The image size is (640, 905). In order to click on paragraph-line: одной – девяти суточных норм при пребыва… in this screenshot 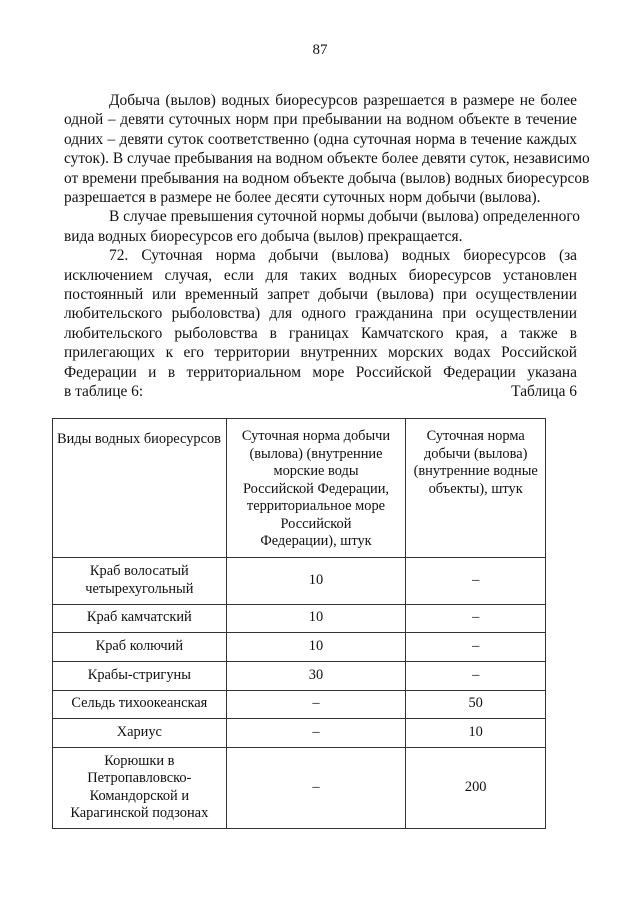, I will do `click(320, 120)`.